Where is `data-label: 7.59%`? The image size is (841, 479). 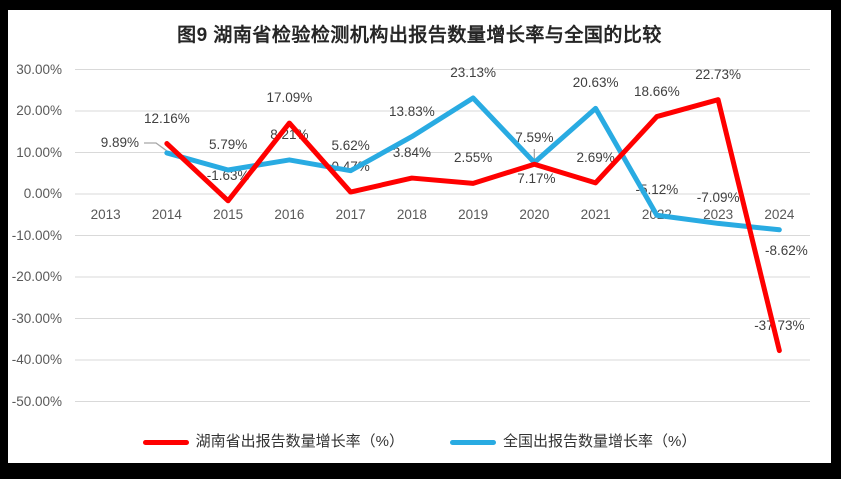 data-label: 7.59% is located at coordinates (534, 137).